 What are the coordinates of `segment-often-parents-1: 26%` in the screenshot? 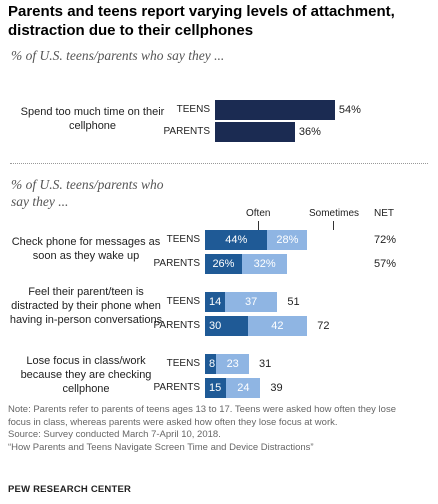 It's located at (223, 264).